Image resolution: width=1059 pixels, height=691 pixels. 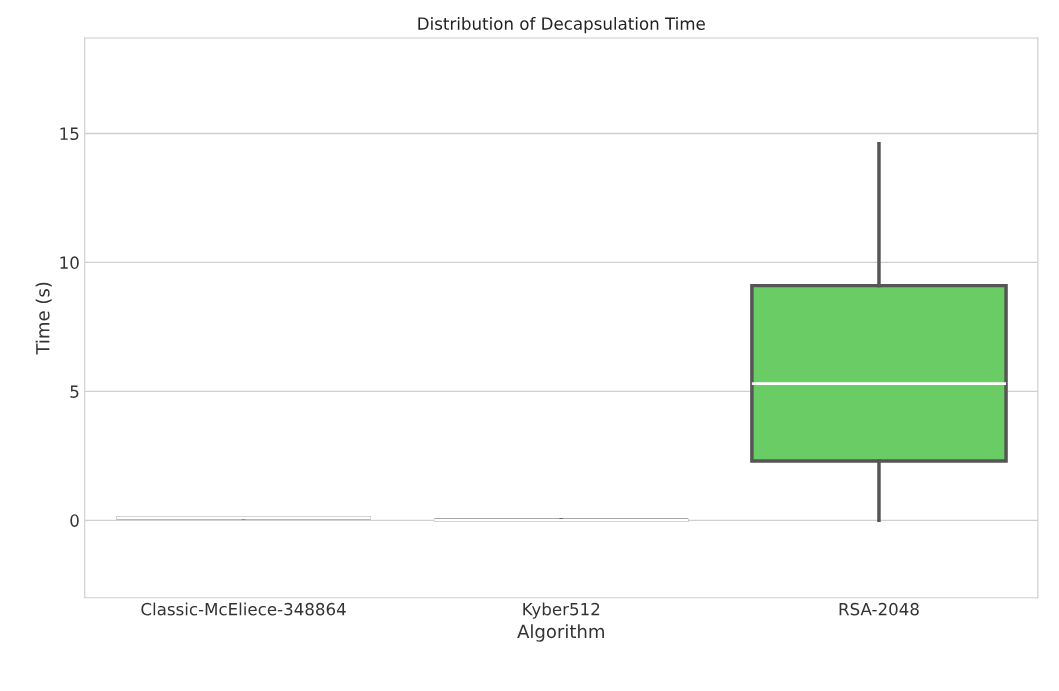 What do you see at coordinates (69, 262) in the screenshot?
I see `y-tick-label: 10` at bounding box center [69, 262].